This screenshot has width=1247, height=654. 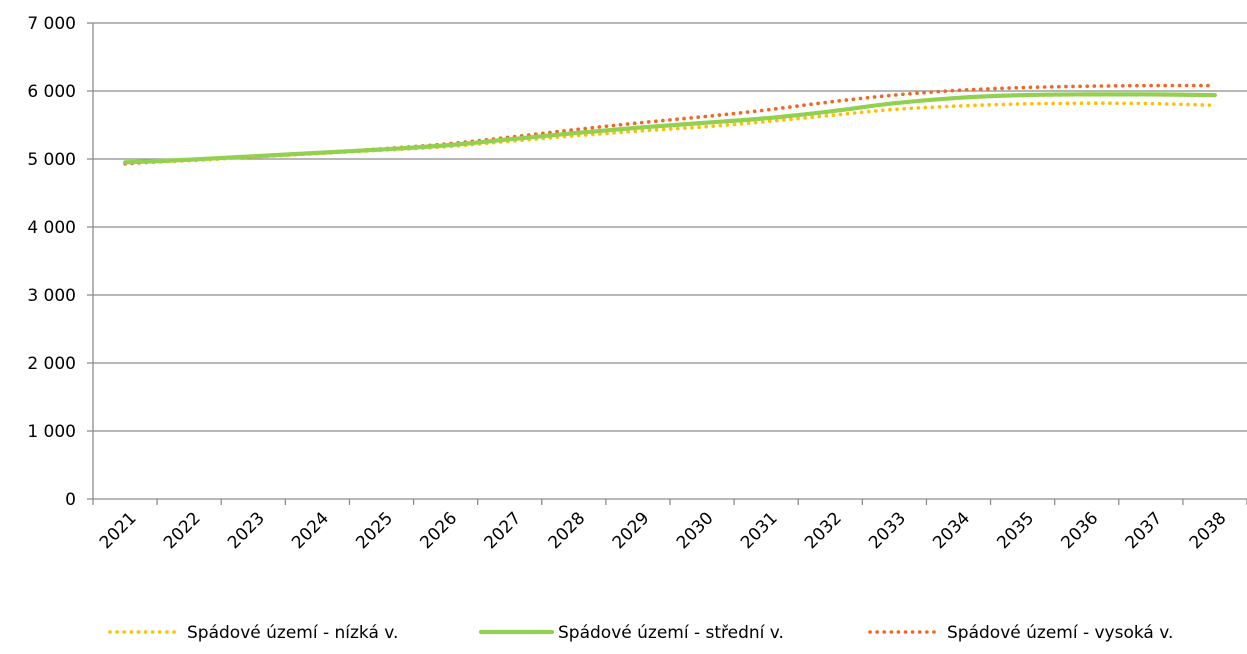 What do you see at coordinates (438, 530) in the screenshot?
I see `x-tick-label: 2026` at bounding box center [438, 530].